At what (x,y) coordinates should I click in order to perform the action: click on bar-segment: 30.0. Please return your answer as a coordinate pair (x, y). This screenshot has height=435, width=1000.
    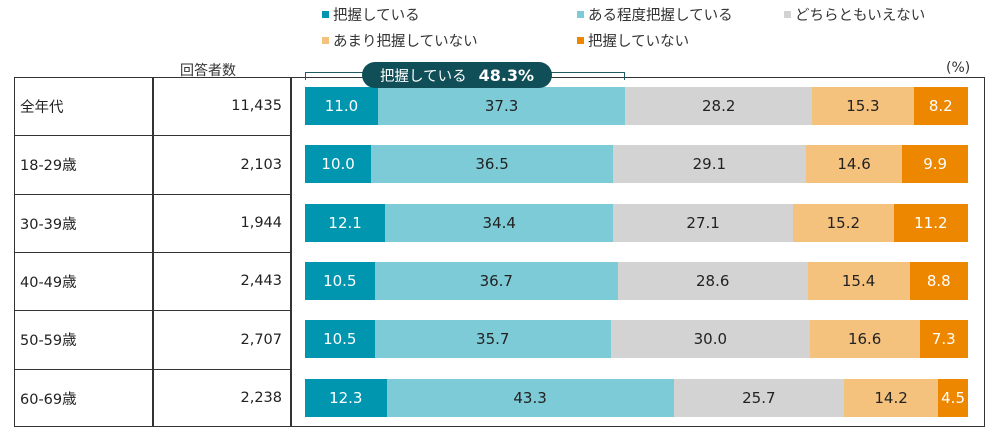
    Looking at the image, I should click on (710, 339).